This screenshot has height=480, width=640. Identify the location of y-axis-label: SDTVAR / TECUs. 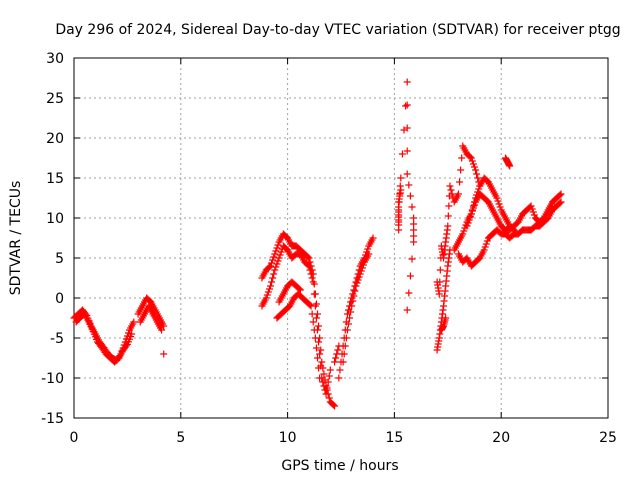
(16, 238).